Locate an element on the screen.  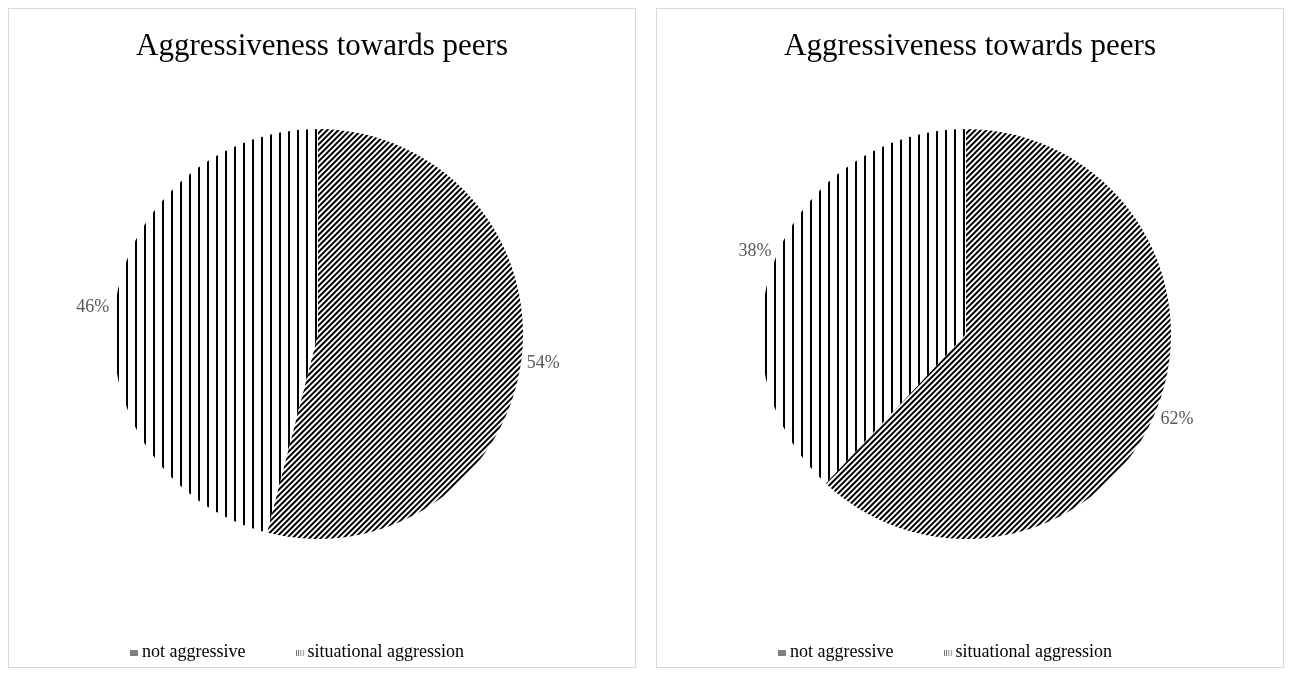
pie-slice is located at coordinates (395, 334).